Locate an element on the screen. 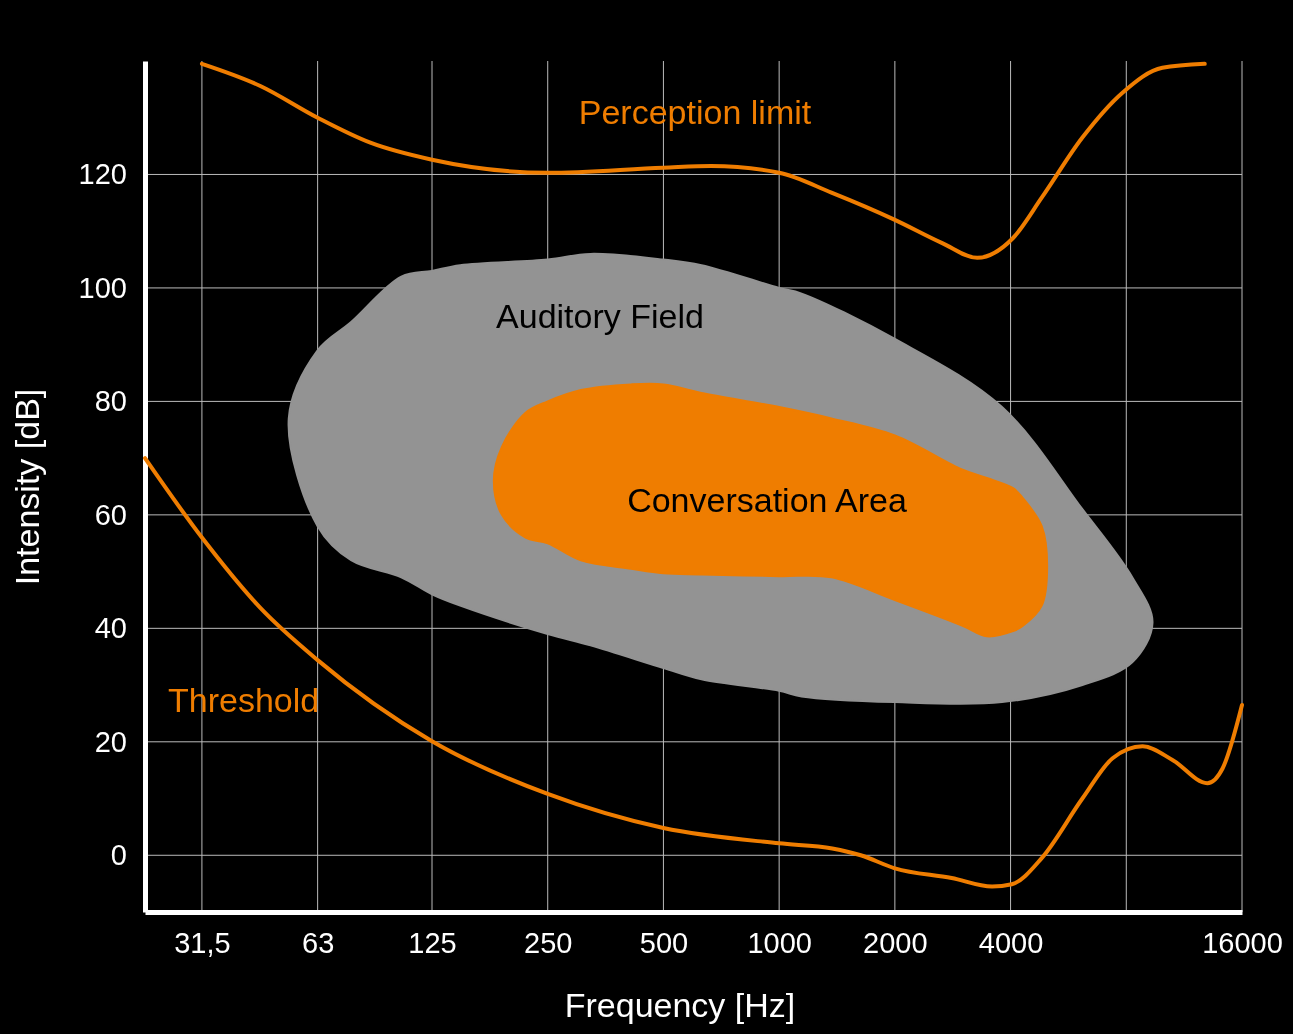 Image resolution: width=1293 pixels, height=1034 pixels. y-axis-title: Intensity [dB] is located at coordinates (26, 487).